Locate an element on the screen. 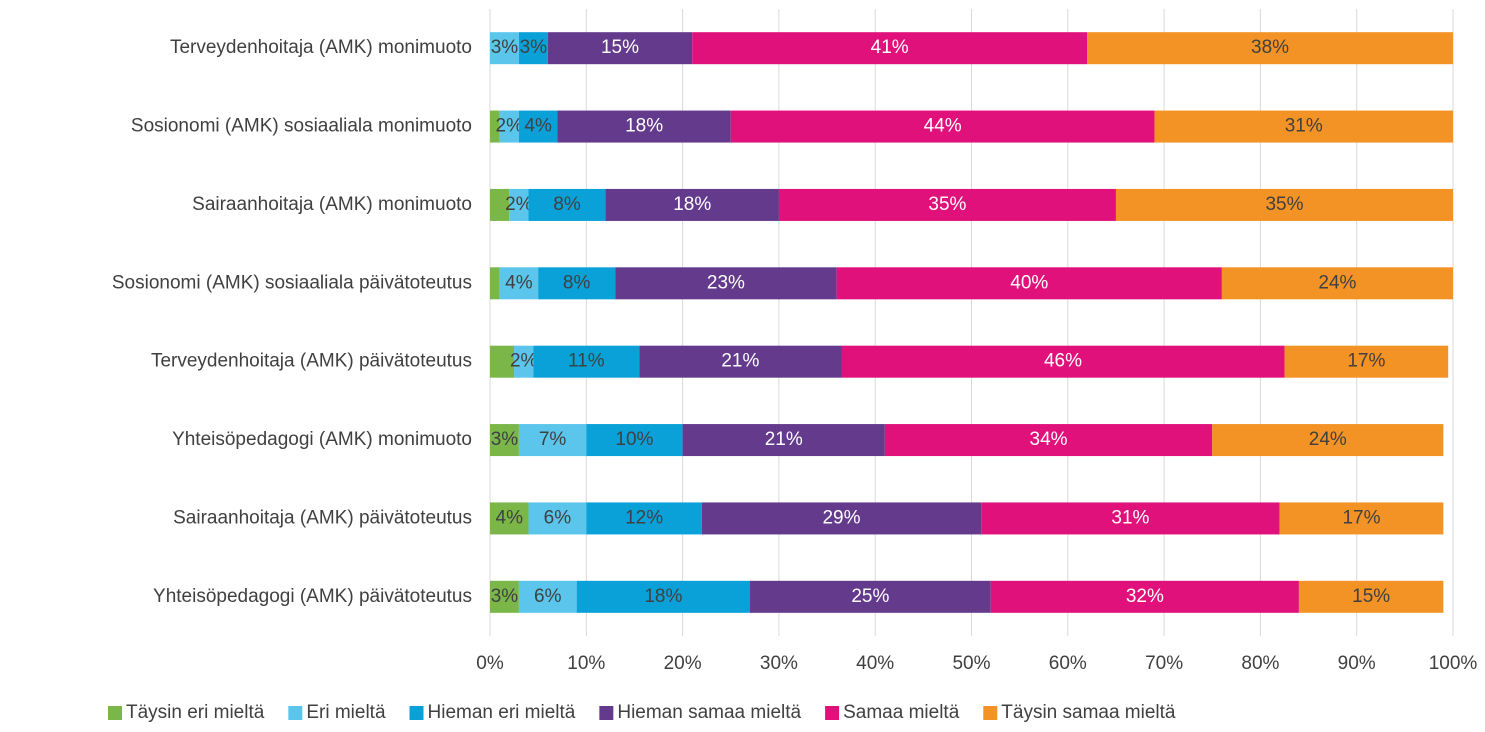 Image resolution: width=1485 pixels, height=732 pixels. x-tick-label: 60% is located at coordinates (1068, 663).